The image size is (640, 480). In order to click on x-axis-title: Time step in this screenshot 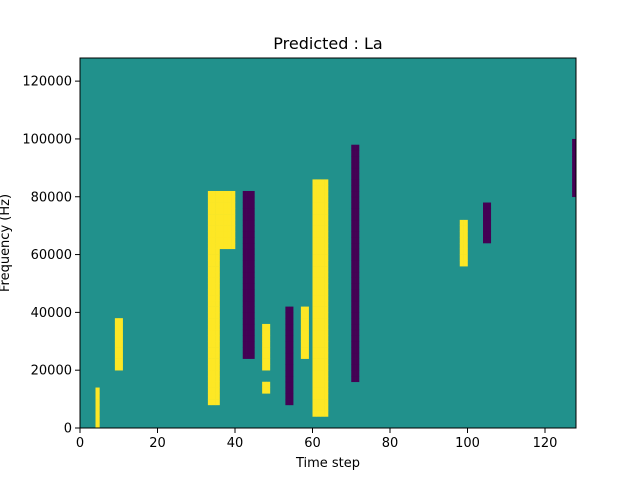, I will do `click(327, 463)`.